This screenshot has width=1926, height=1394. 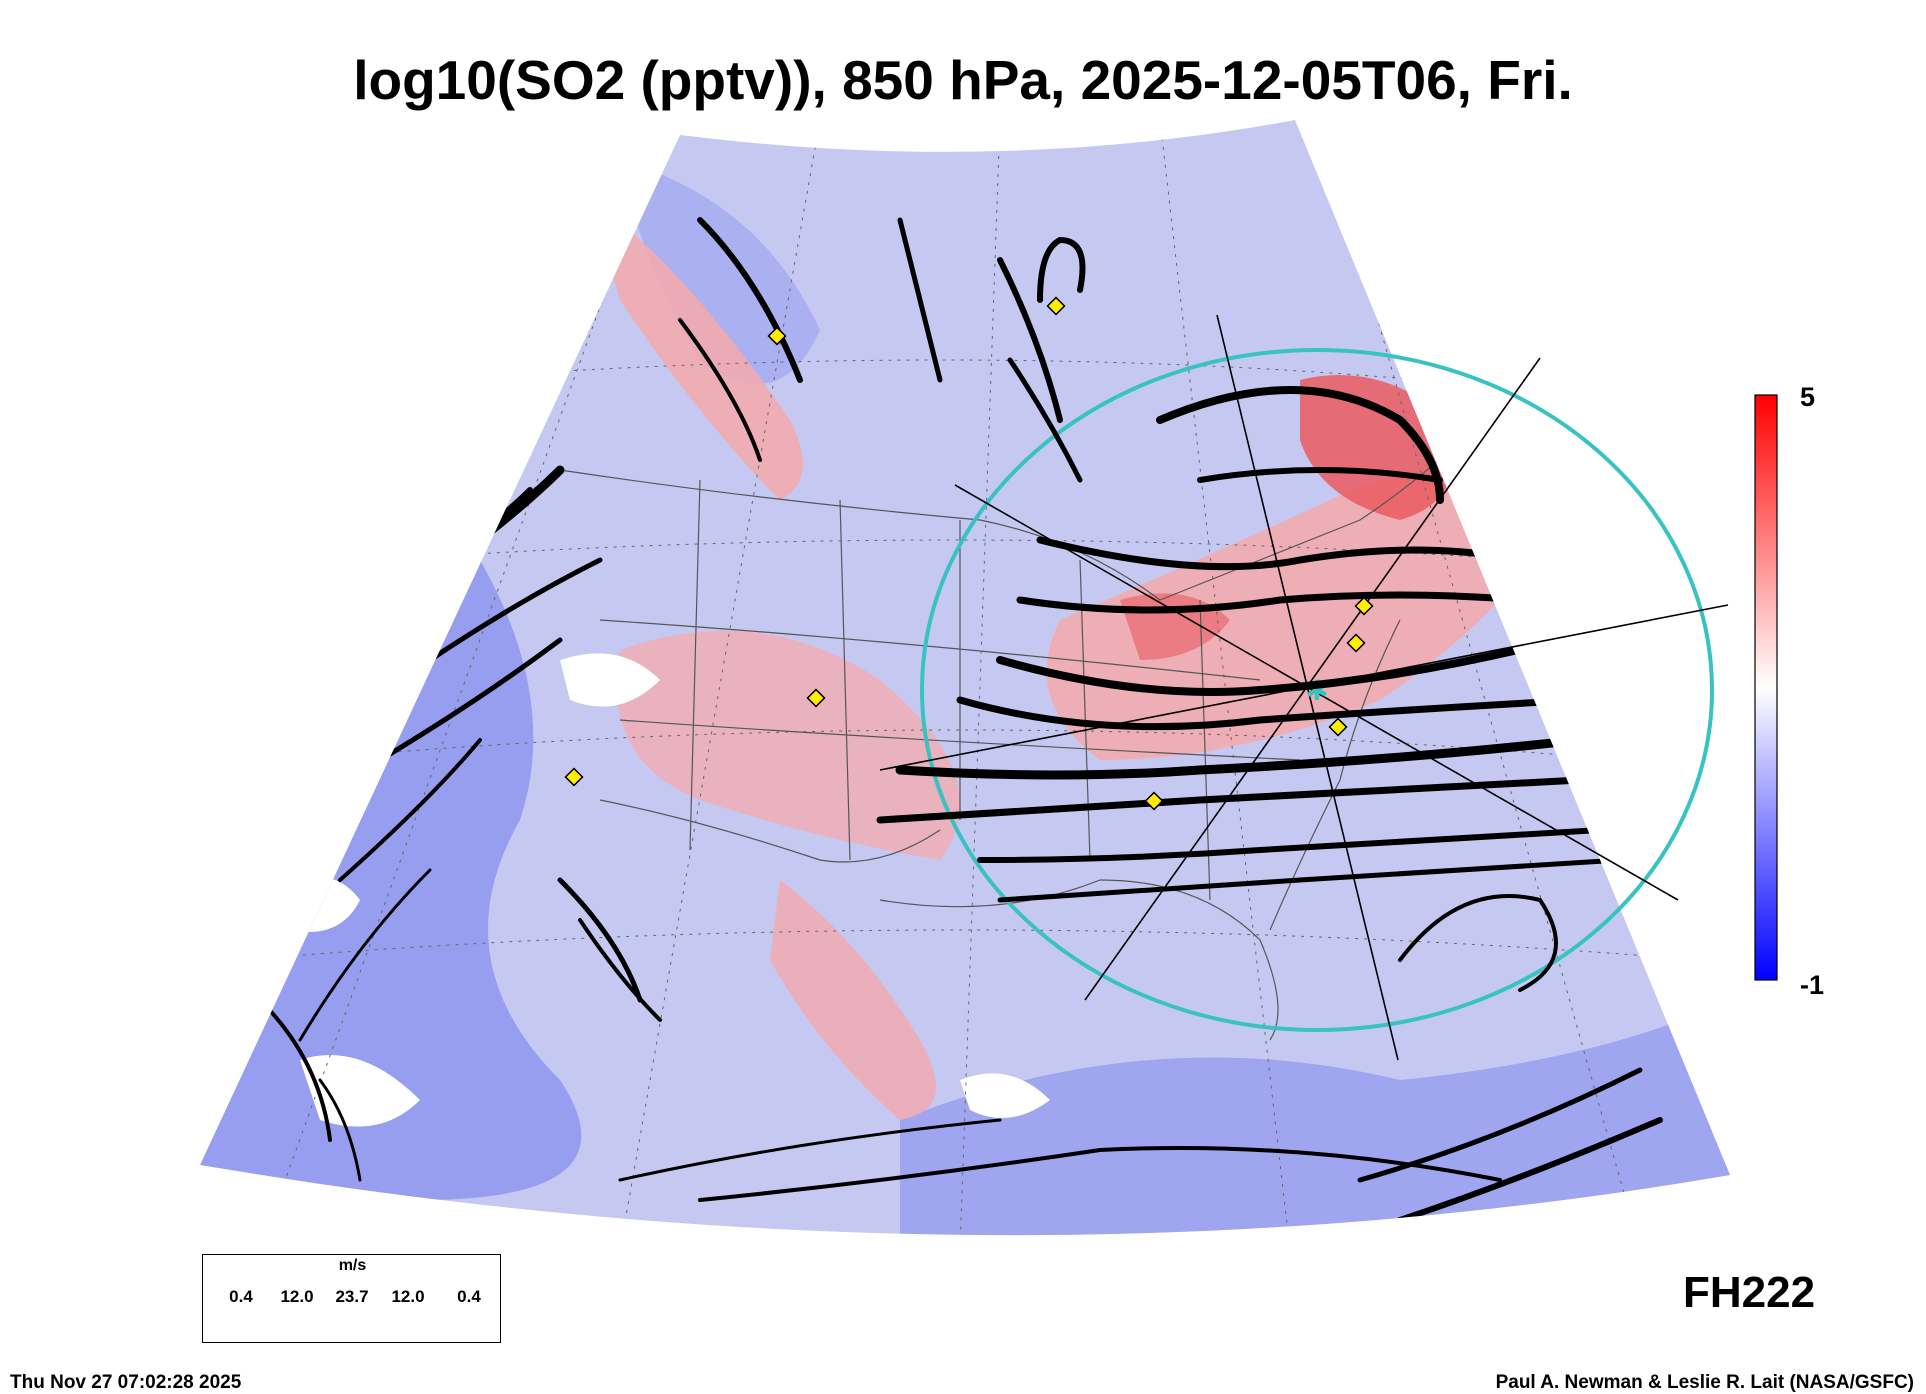 I want to click on so2-low-region-pacific, so click(x=720, y=272).